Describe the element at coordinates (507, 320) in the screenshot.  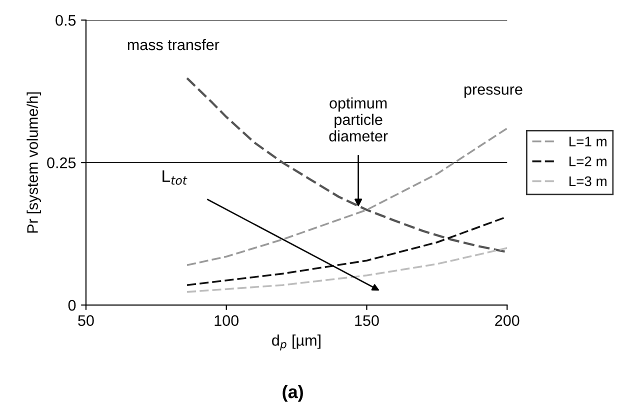
I see `x-tick-label: 200` at that location.